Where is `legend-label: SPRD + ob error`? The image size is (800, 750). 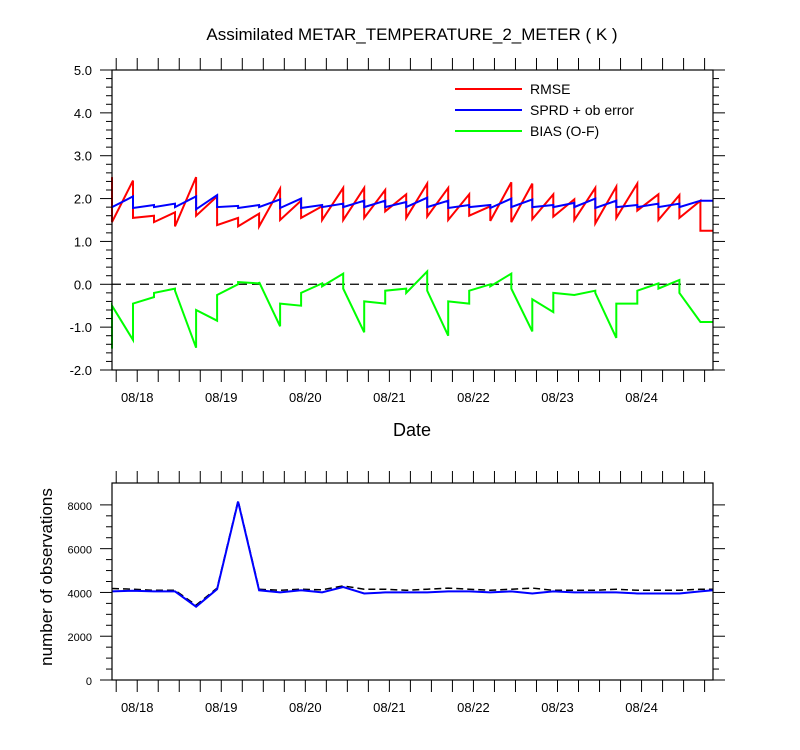 legend-label: SPRD + ob error is located at coordinates (582, 110).